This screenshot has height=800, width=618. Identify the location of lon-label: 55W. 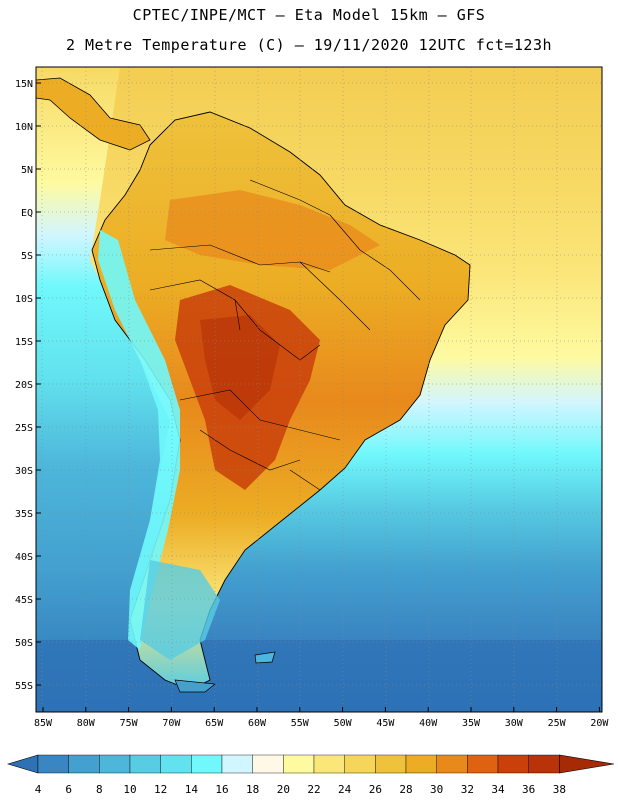
(300, 723).